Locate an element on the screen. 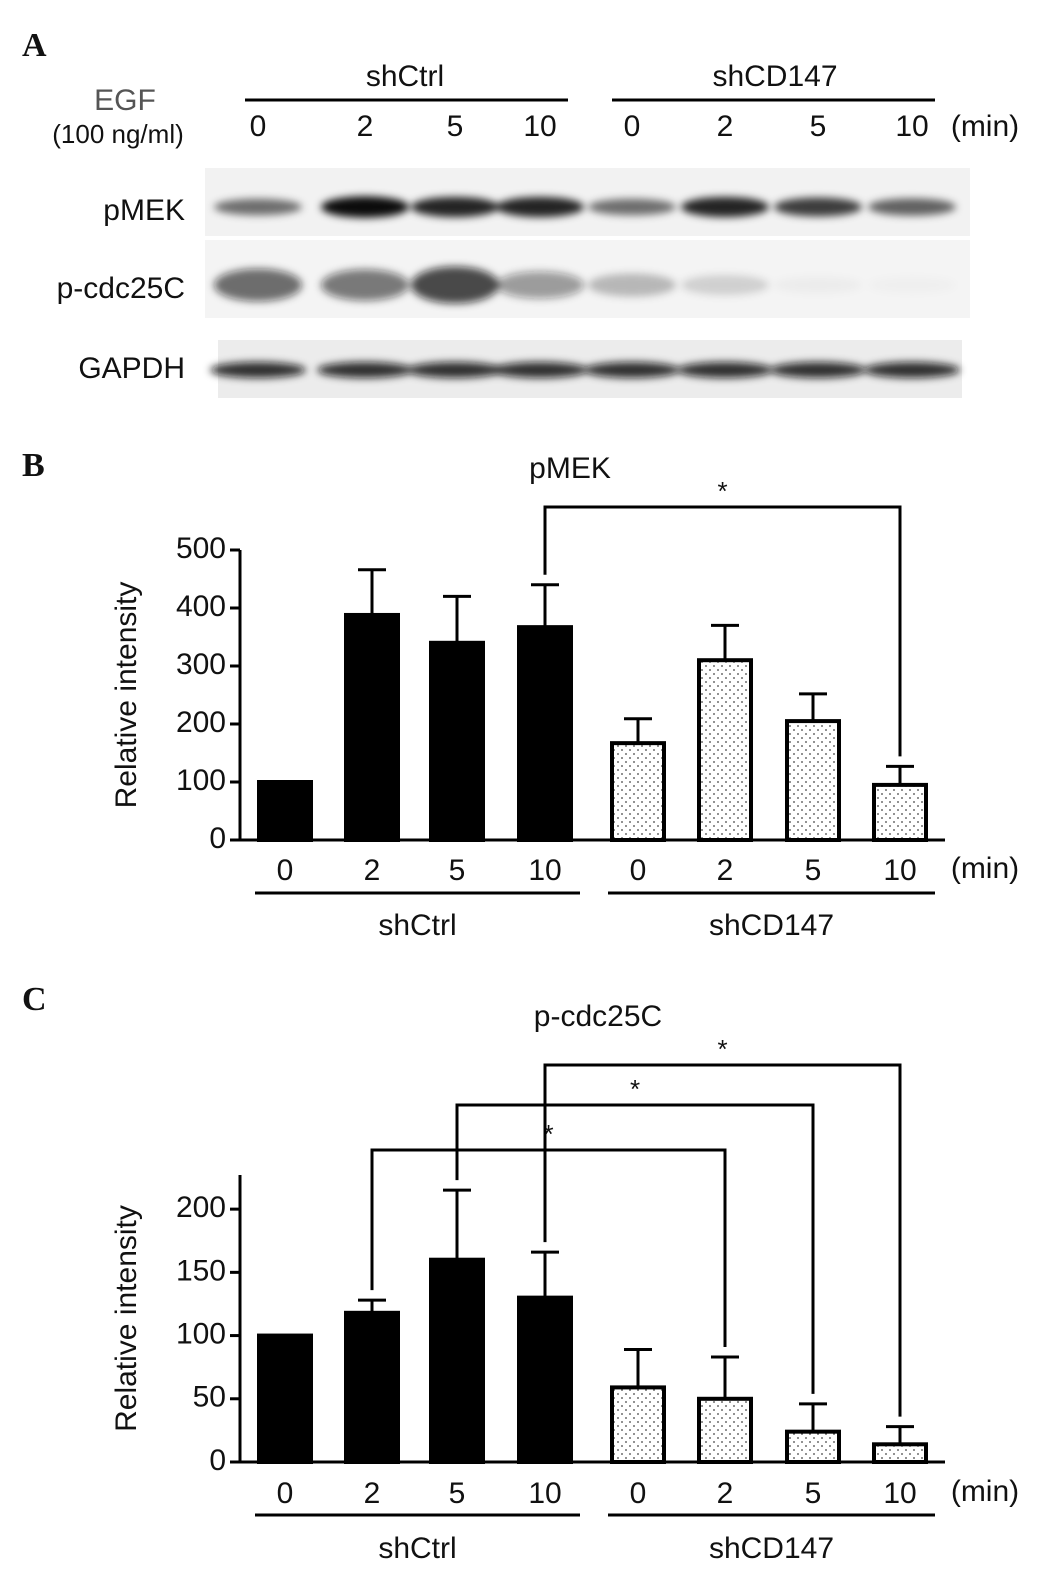 The height and width of the screenshot is (1581, 1048). row-label: p-cdc25C is located at coordinates (121, 288).